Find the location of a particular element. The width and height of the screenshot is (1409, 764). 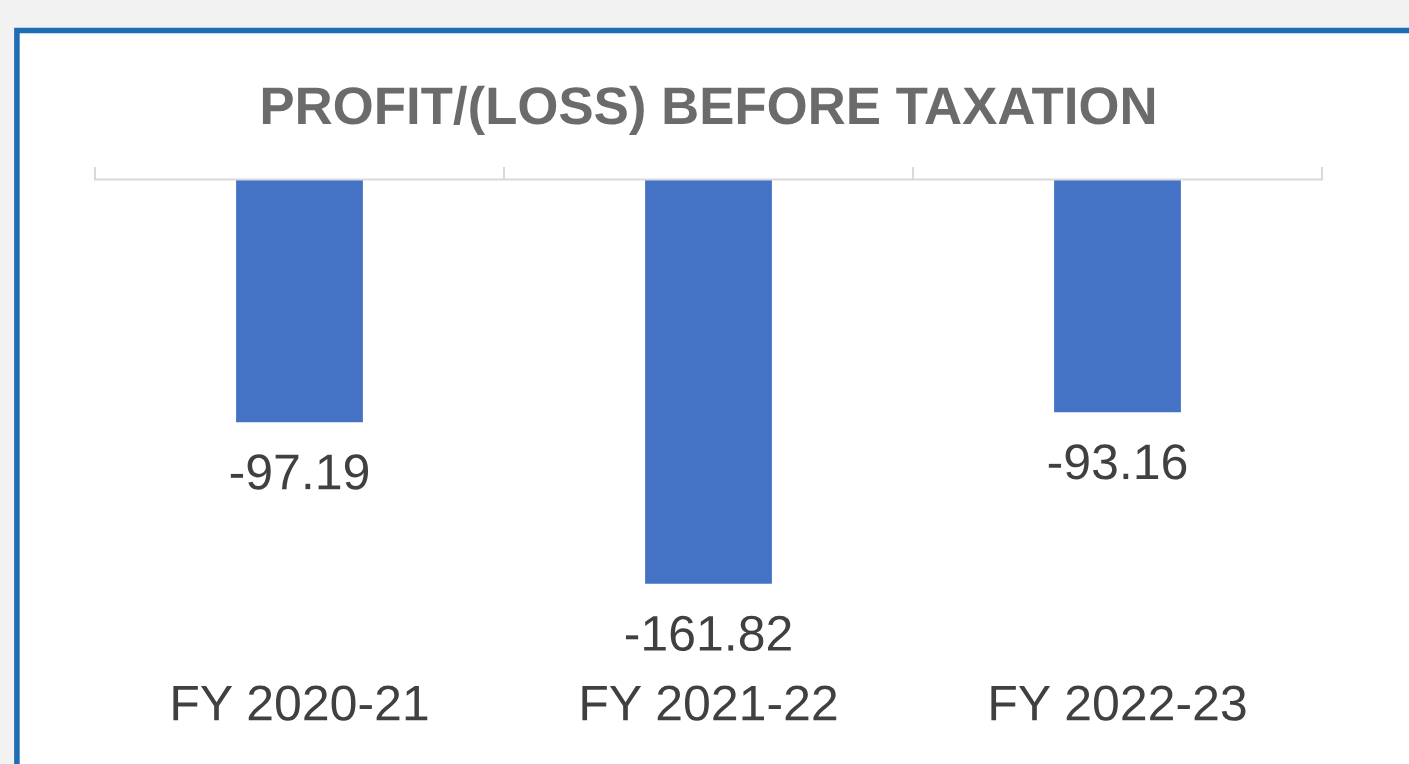

data-label: -161.82 is located at coordinates (708, 633).